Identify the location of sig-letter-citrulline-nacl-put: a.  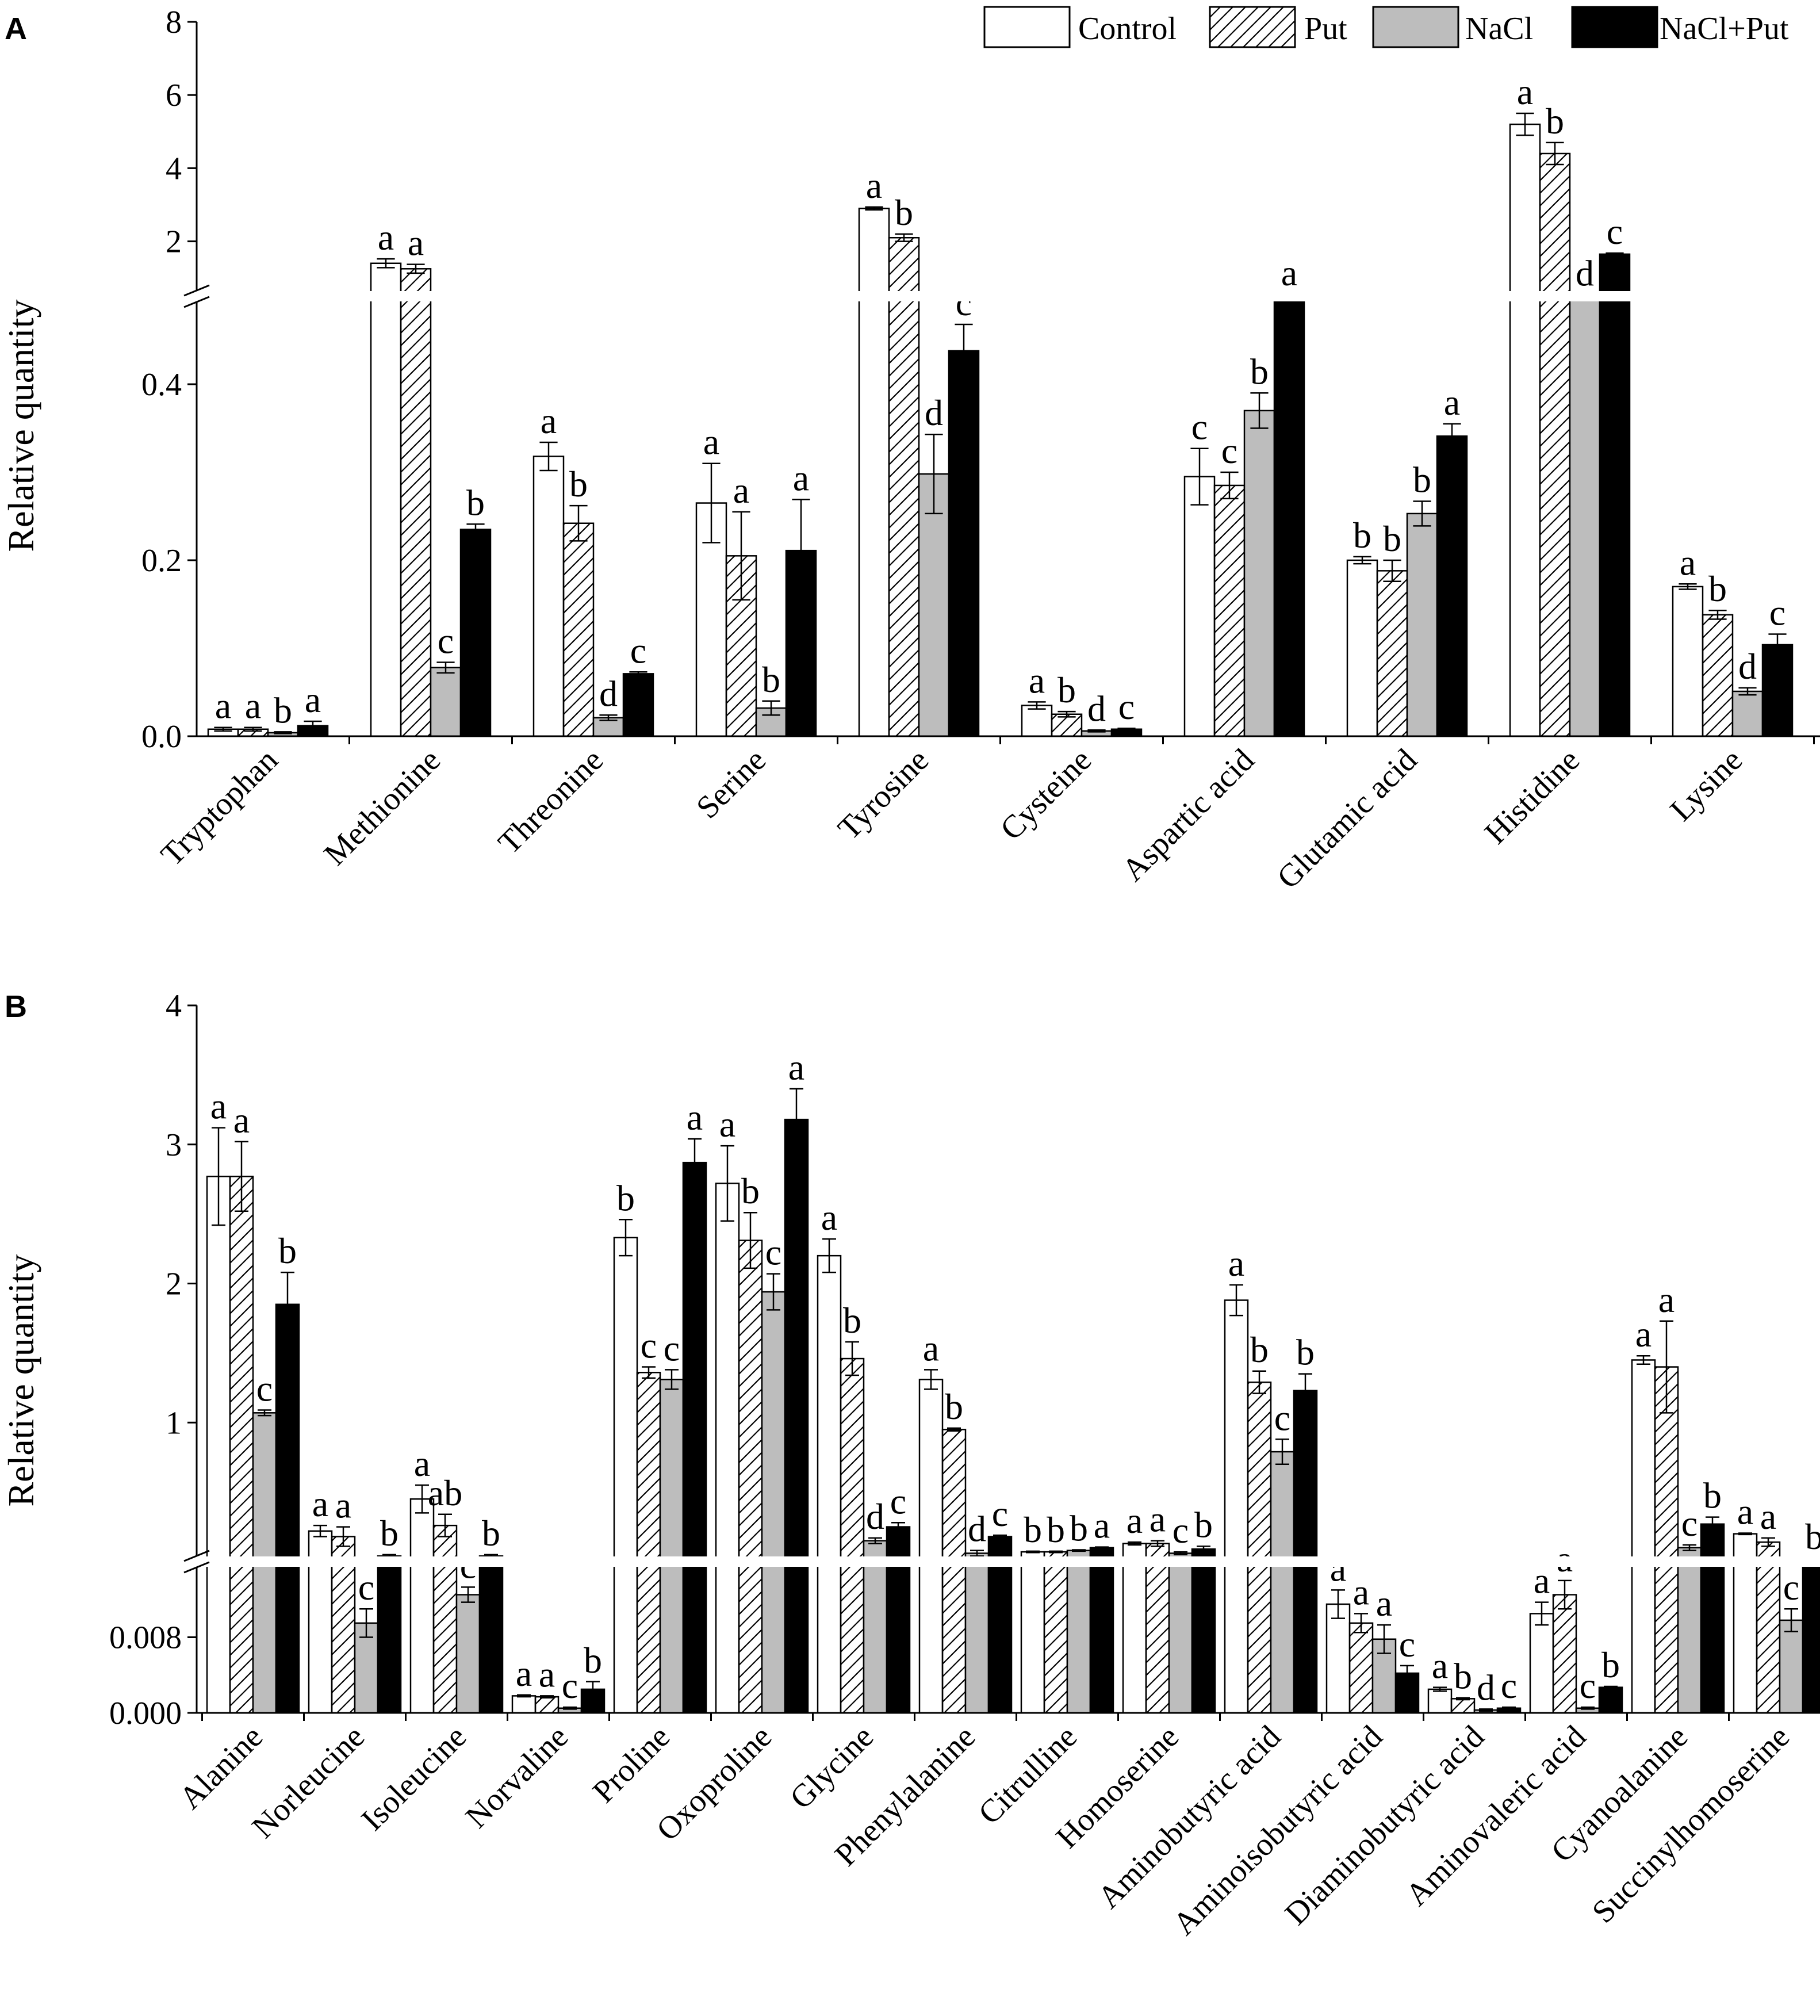
(1102, 1525).